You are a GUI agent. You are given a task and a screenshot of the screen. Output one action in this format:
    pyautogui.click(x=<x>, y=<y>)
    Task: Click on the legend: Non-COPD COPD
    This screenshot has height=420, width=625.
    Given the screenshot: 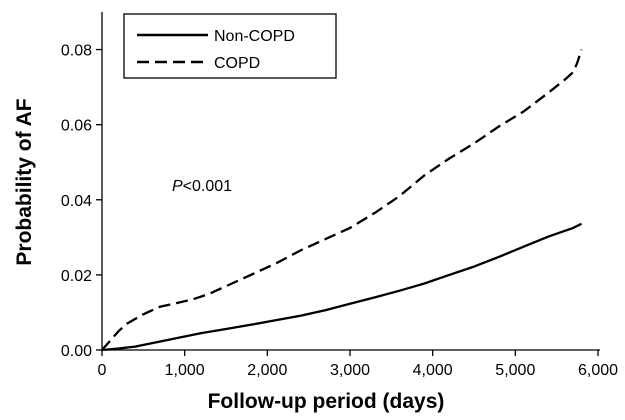 What is the action you would take?
    pyautogui.click(x=230, y=46)
    